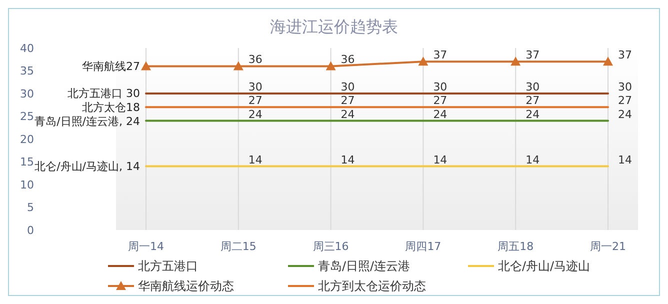 The image size is (668, 304). Describe the element at coordinates (186, 286) in the screenshot. I see `legend-label: 华南航线运价动态` at that location.